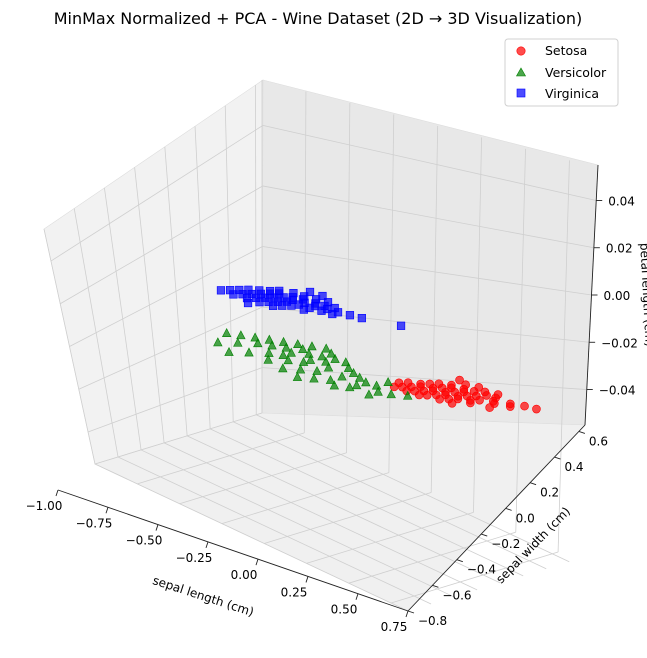 This screenshot has width=647, height=658. What do you see at coordinates (294, 592) in the screenshot?
I see `x-tick-label-5: 0.25` at bounding box center [294, 592].